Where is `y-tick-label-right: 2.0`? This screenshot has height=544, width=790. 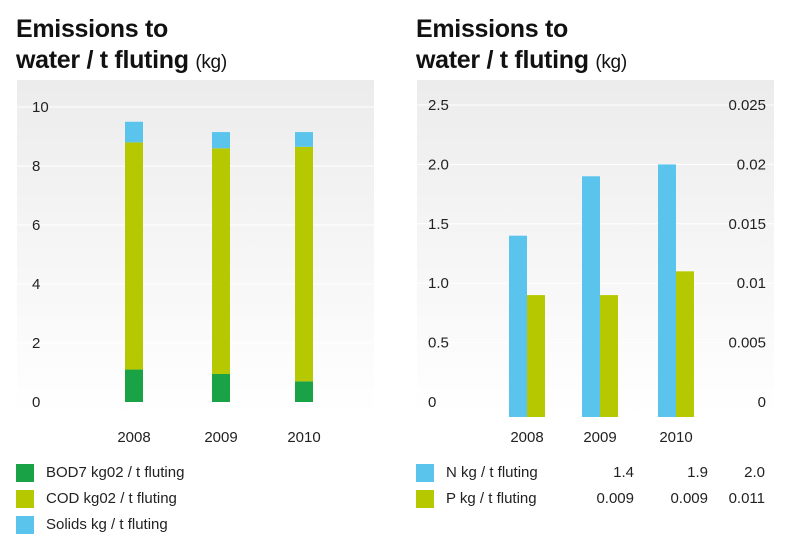
y-tick-label-right: 2.0 is located at coordinates (438, 164).